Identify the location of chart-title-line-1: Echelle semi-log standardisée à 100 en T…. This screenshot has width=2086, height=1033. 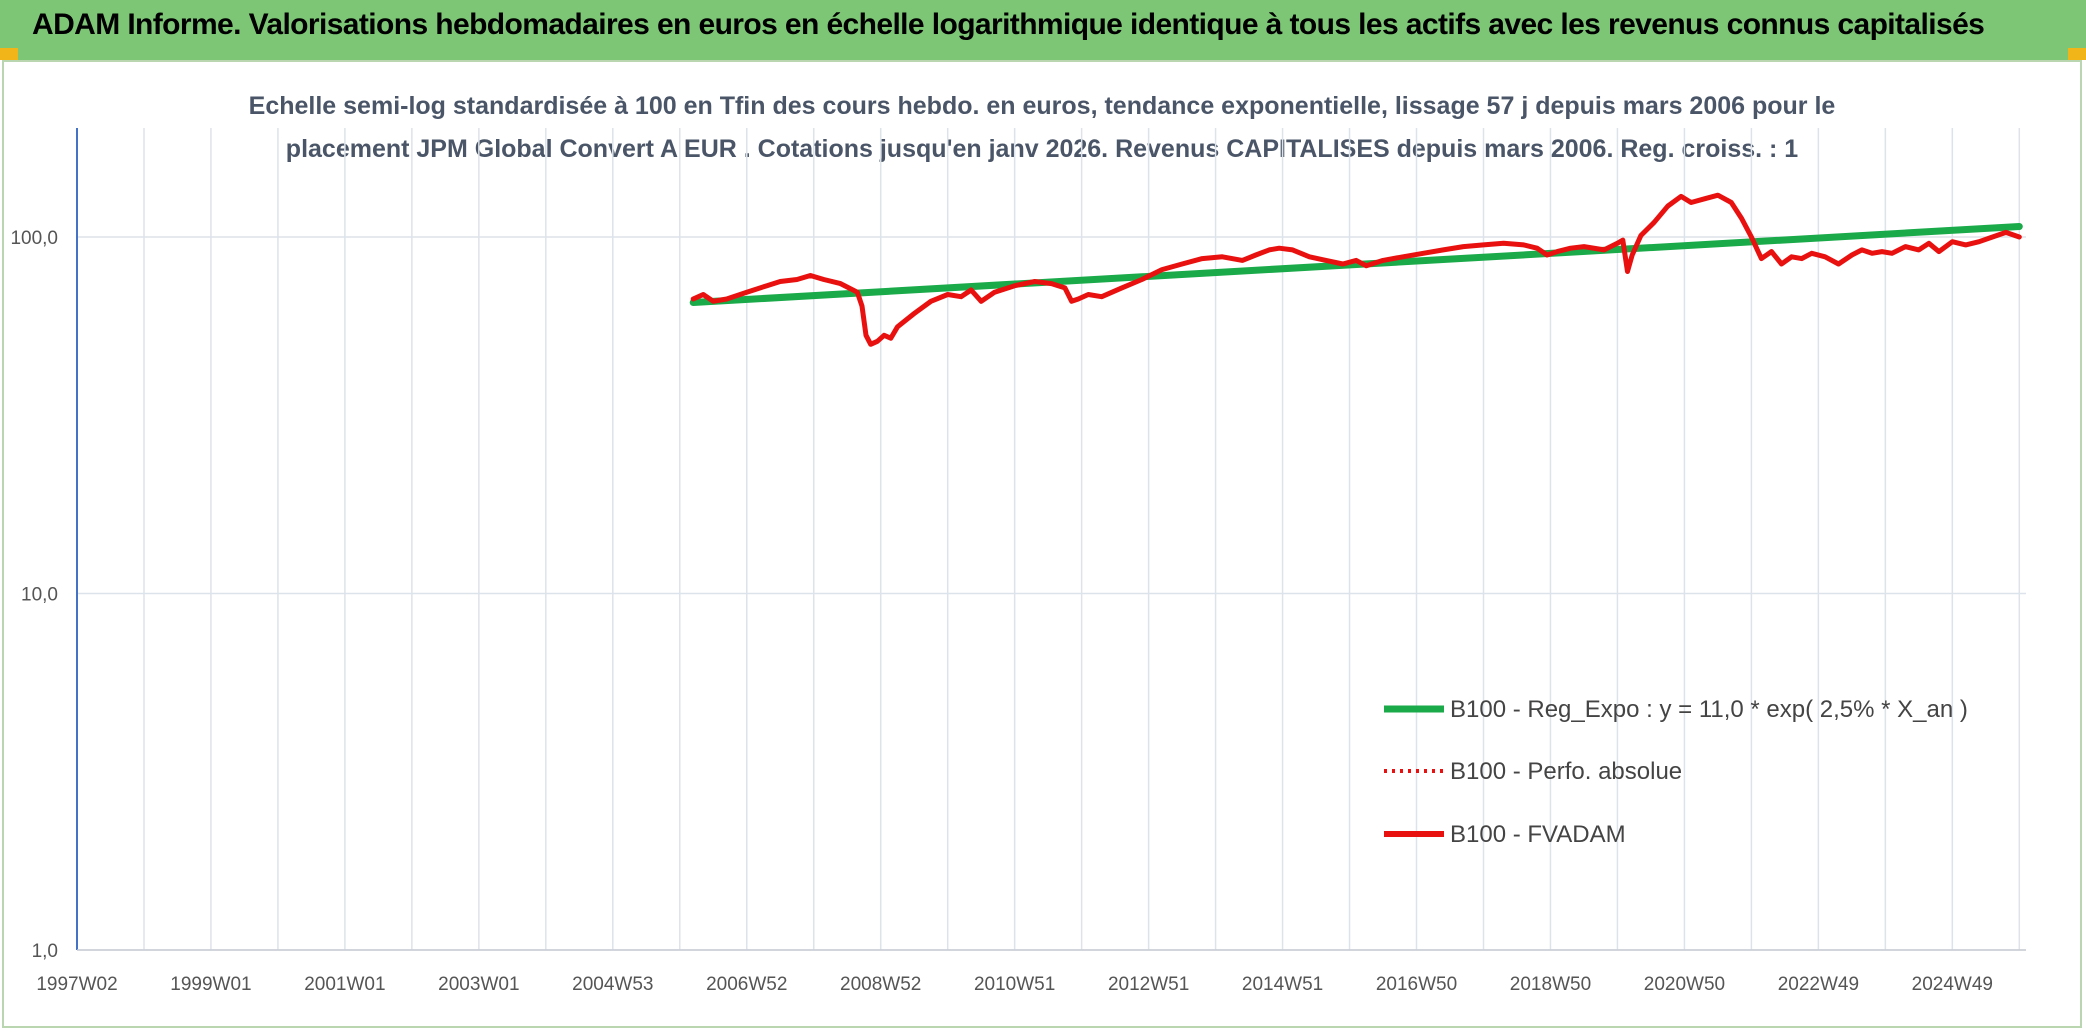
(1042, 106).